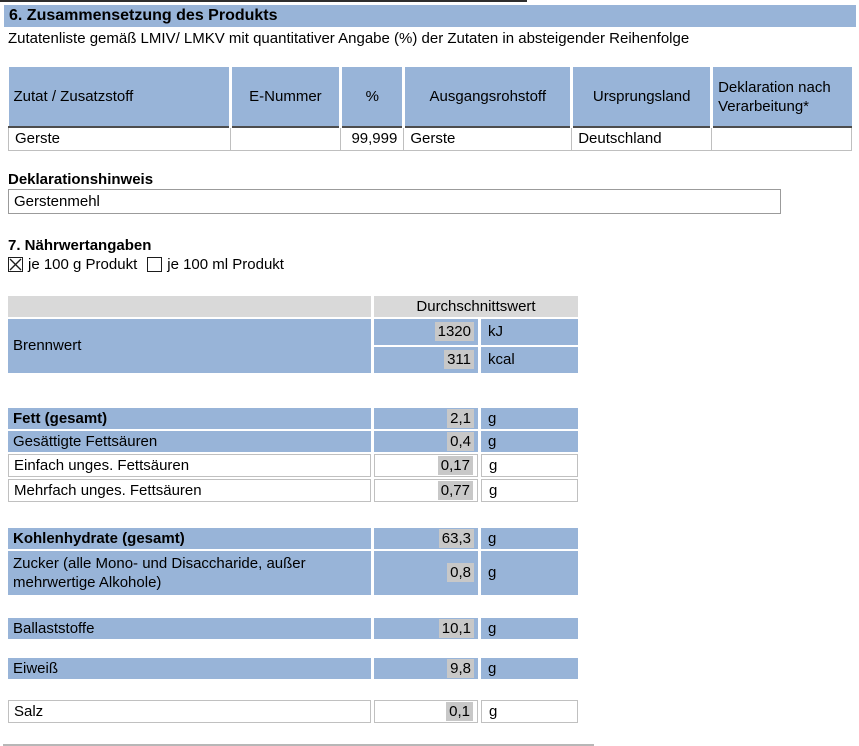 Image resolution: width=859 pixels, height=746 pixels. What do you see at coordinates (476, 306) in the screenshot?
I see `nutrition-column-header: Durchschnittswert` at bounding box center [476, 306].